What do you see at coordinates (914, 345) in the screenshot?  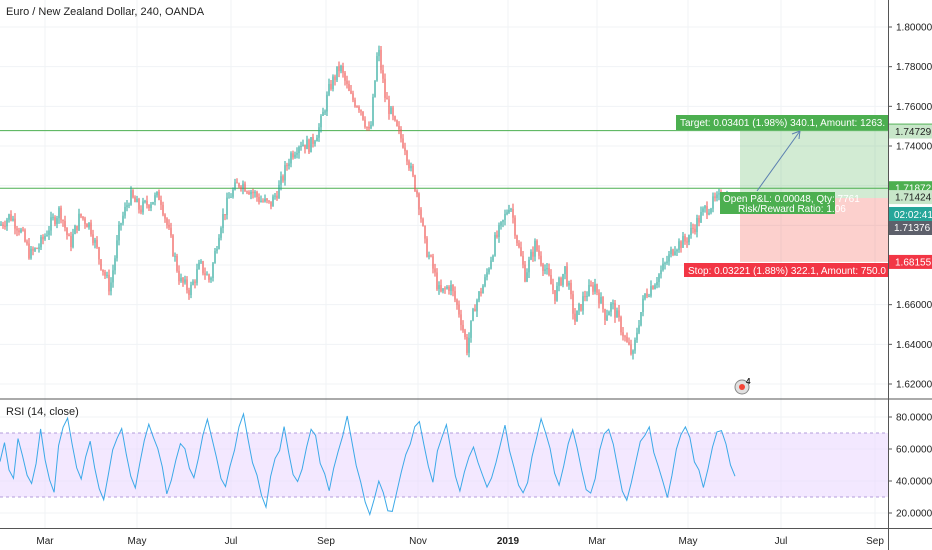 I see `price-tick-label: 1.64000` at bounding box center [914, 345].